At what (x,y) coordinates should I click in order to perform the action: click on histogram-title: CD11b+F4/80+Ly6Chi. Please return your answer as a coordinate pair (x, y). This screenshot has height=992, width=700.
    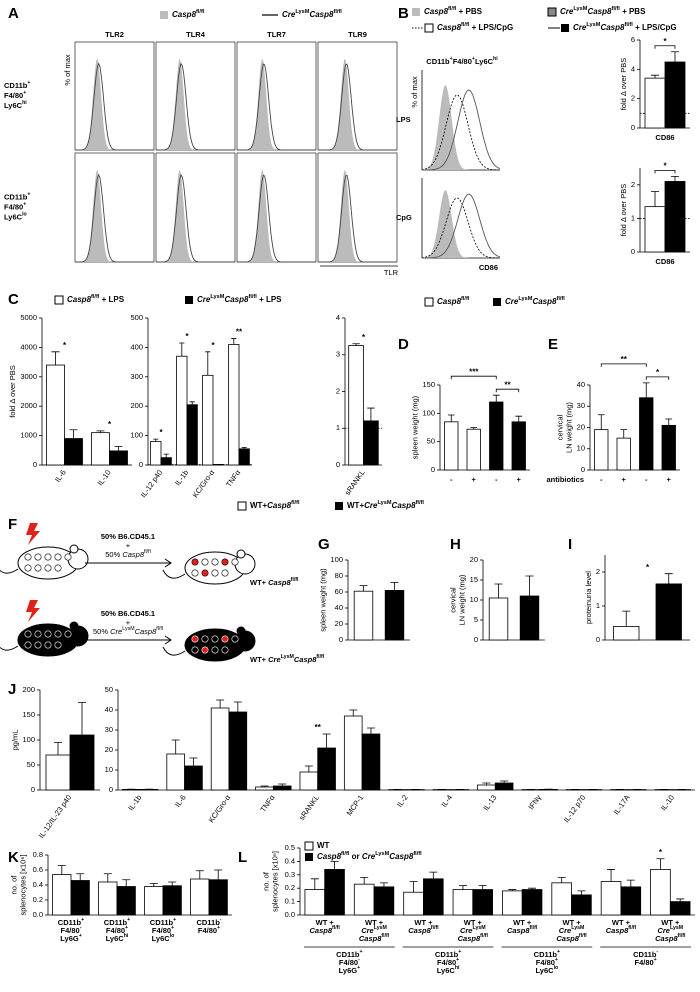
    Looking at the image, I should click on (462, 61).